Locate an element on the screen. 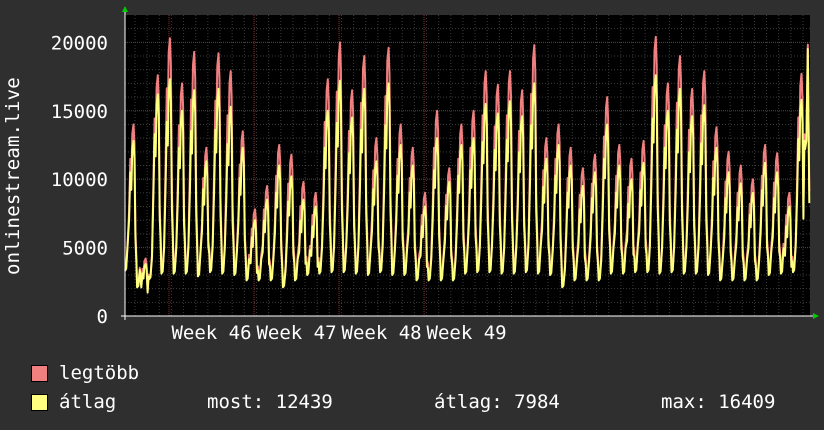  y-tick-label: 10000 is located at coordinates (79, 180).